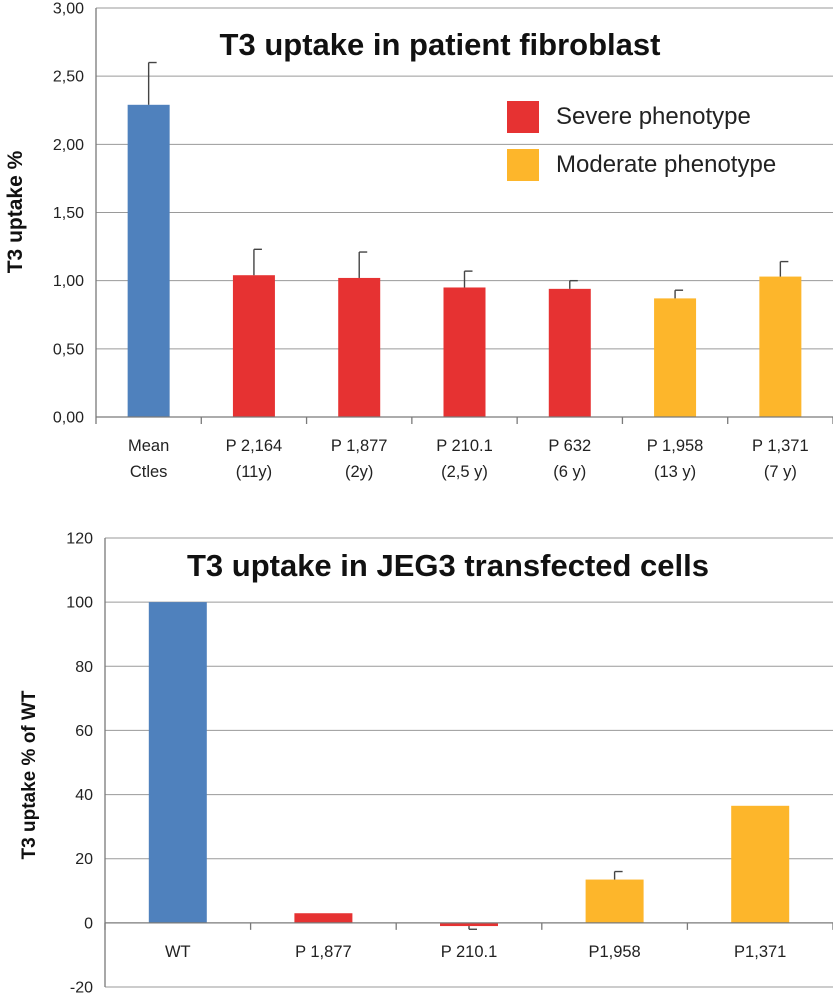  Describe the element at coordinates (760, 952) in the screenshot. I see `c2-category-label: P1,371` at that location.